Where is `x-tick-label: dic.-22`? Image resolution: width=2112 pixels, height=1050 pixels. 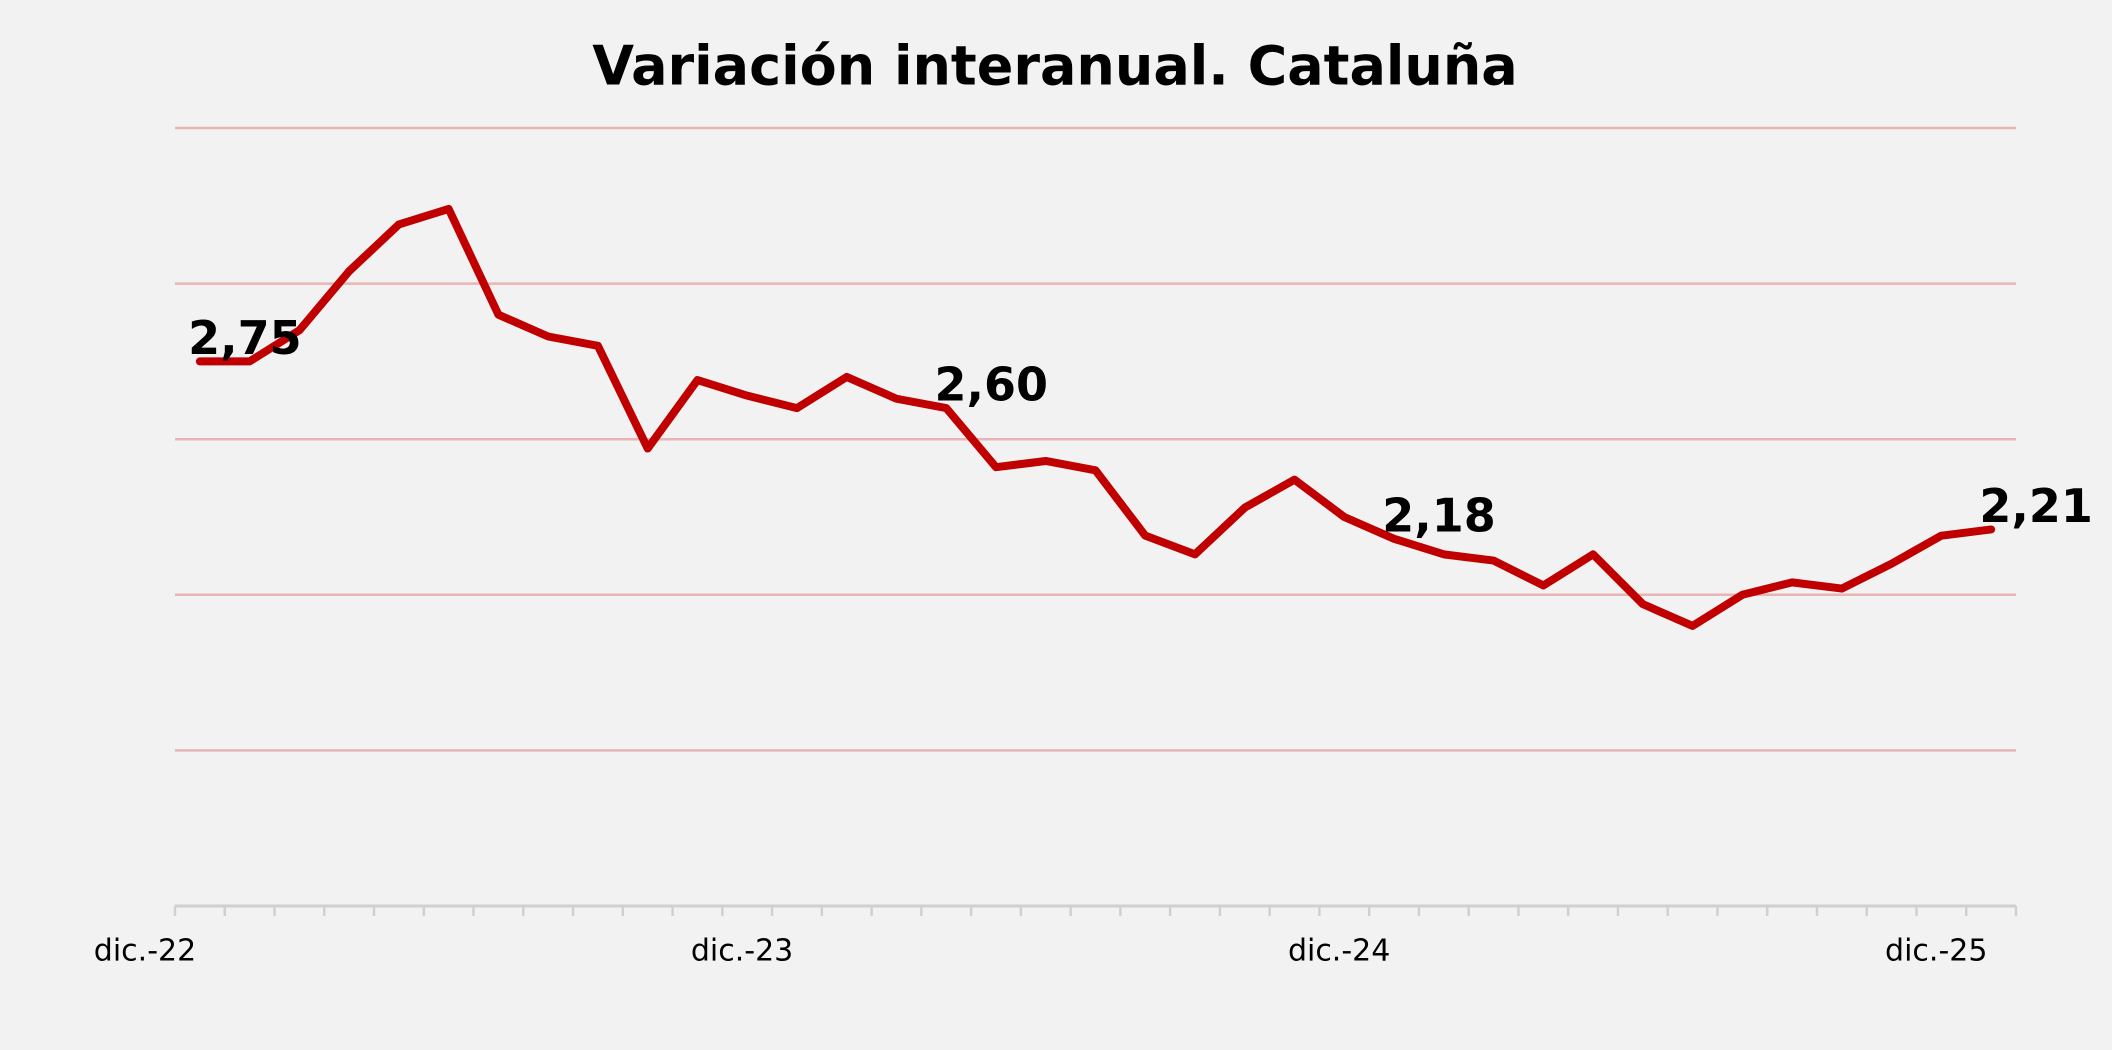
x-tick-label: dic.-22 is located at coordinates (145, 951).